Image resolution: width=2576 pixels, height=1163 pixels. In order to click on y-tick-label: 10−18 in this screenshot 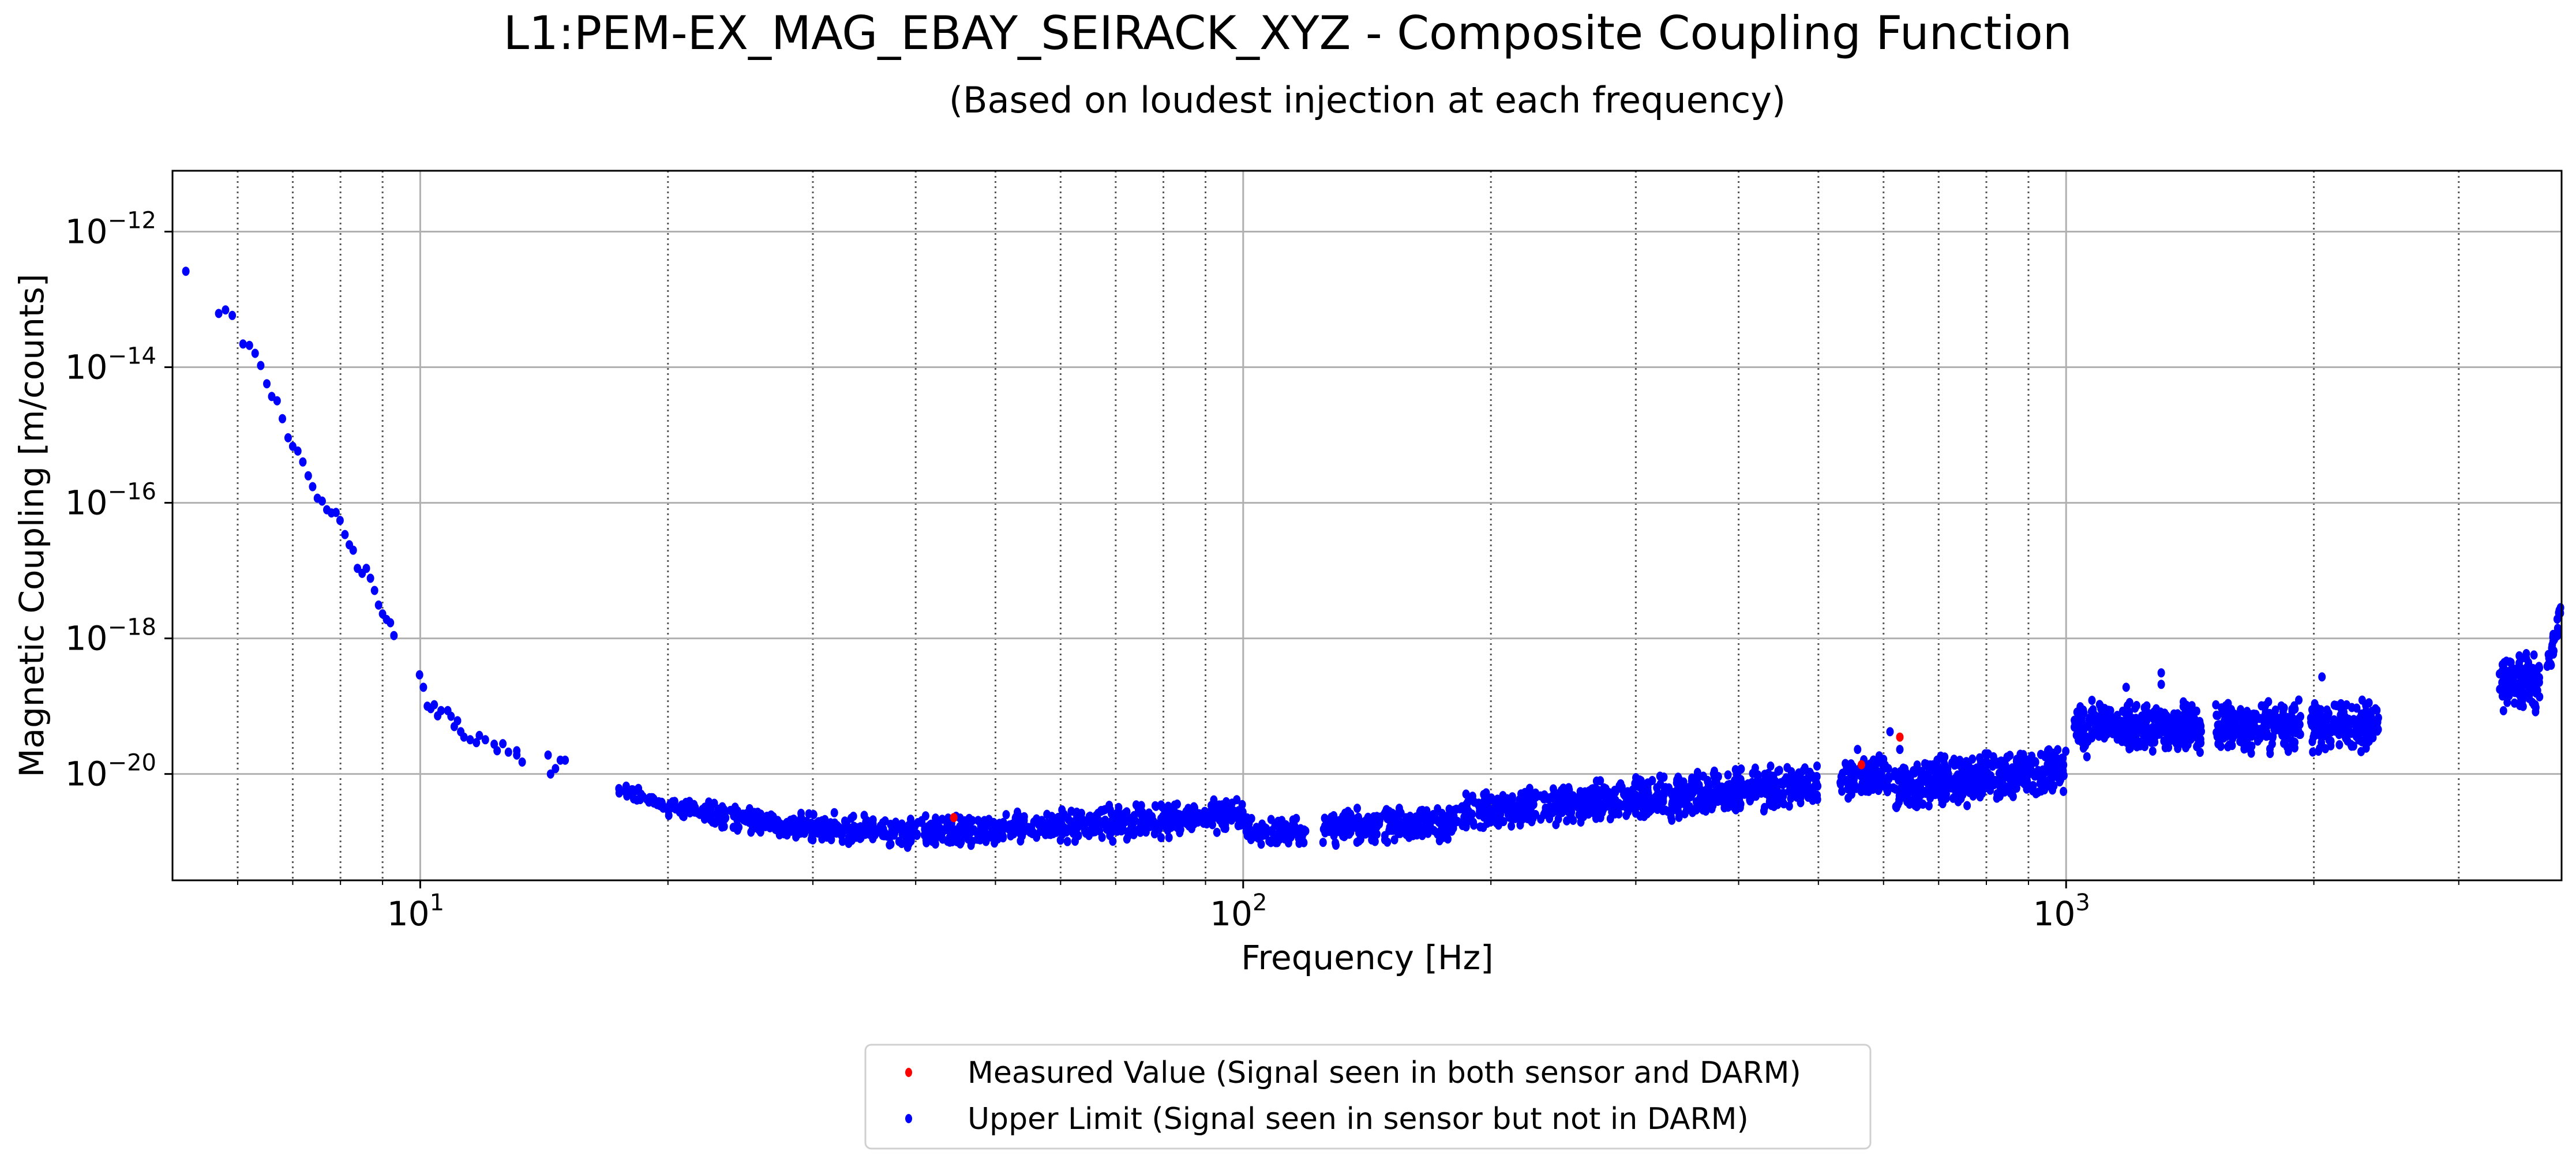, I will do `click(110, 636)`.